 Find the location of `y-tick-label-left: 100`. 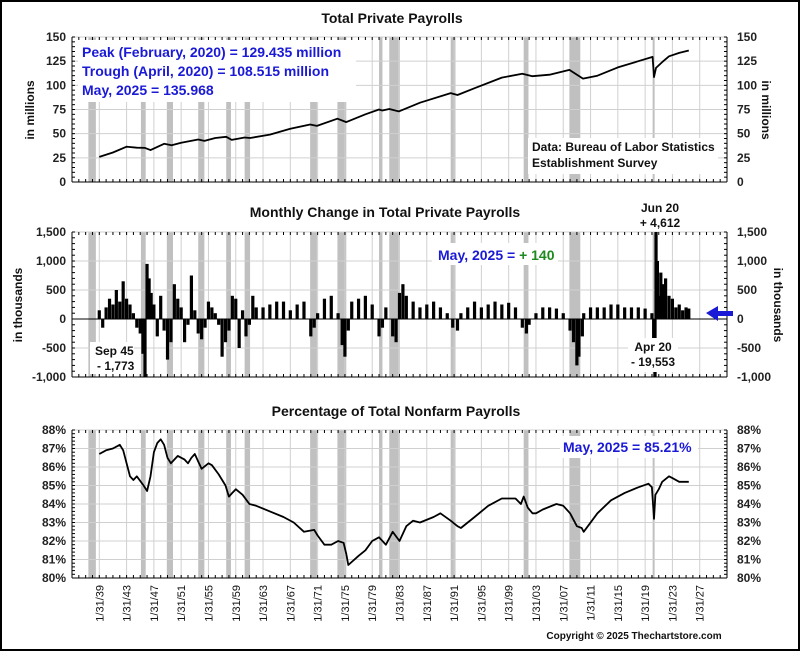

y-tick-label-left: 100 is located at coordinates (56, 85).